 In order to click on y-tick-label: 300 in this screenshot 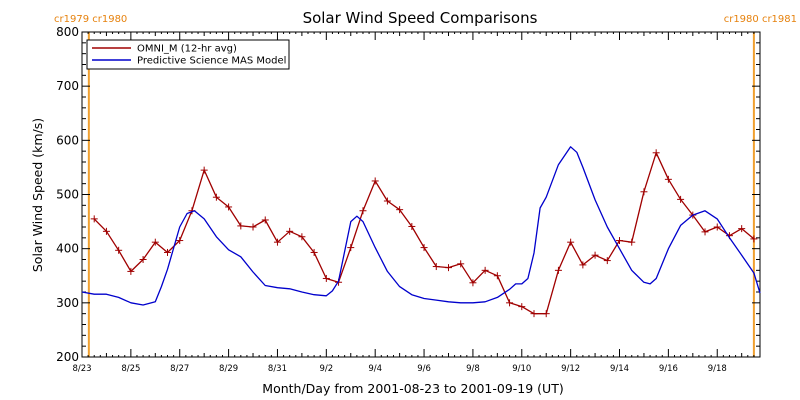, I will do `click(67, 303)`.